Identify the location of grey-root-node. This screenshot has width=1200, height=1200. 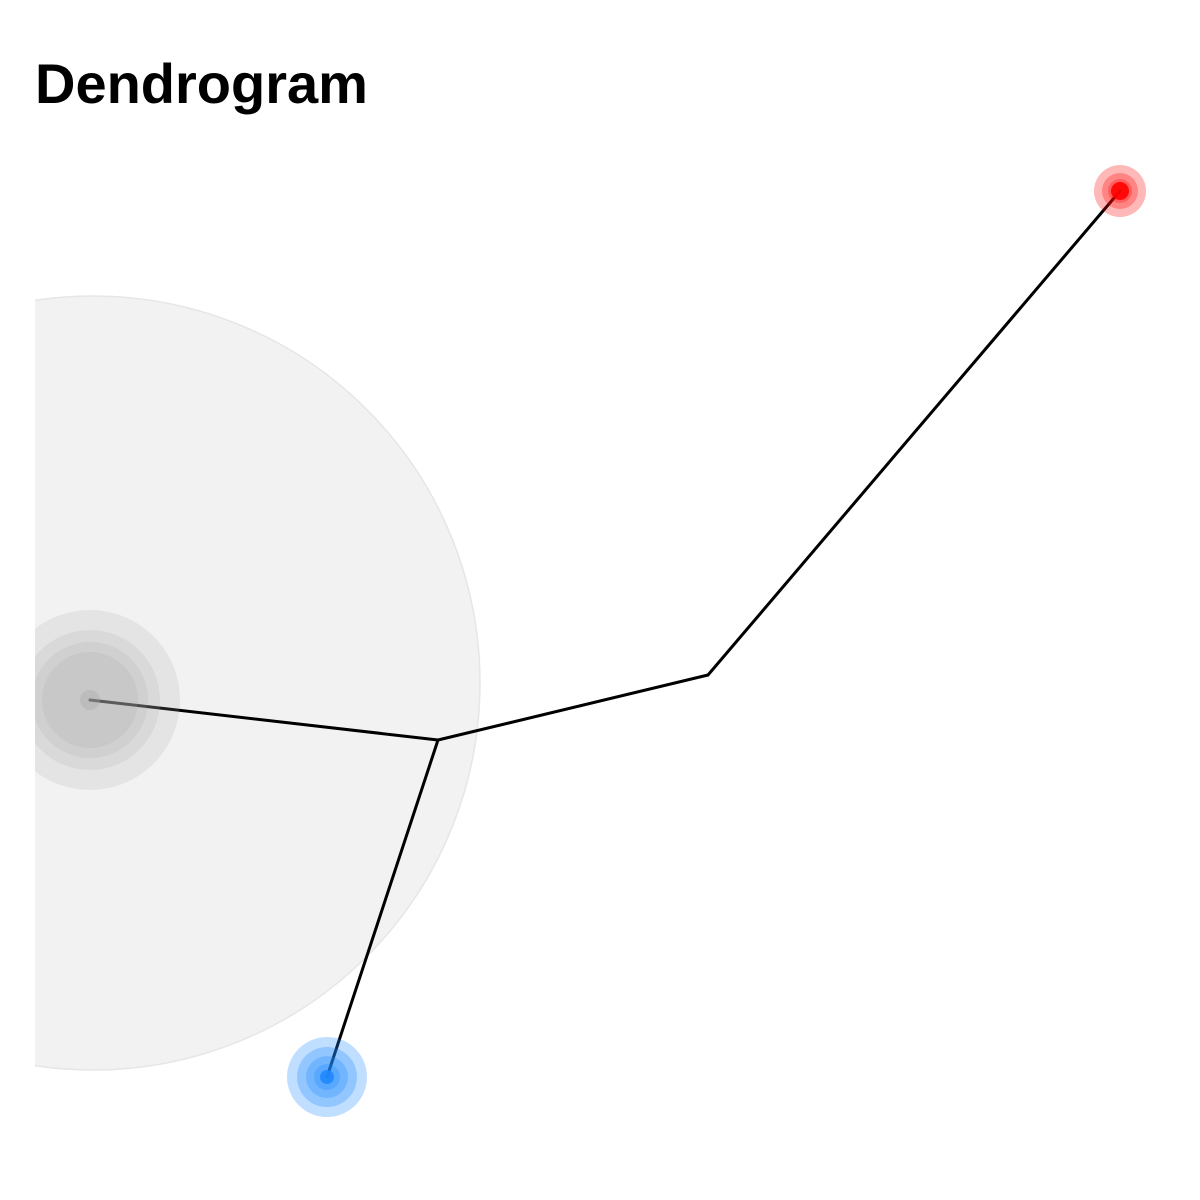
(107, 700).